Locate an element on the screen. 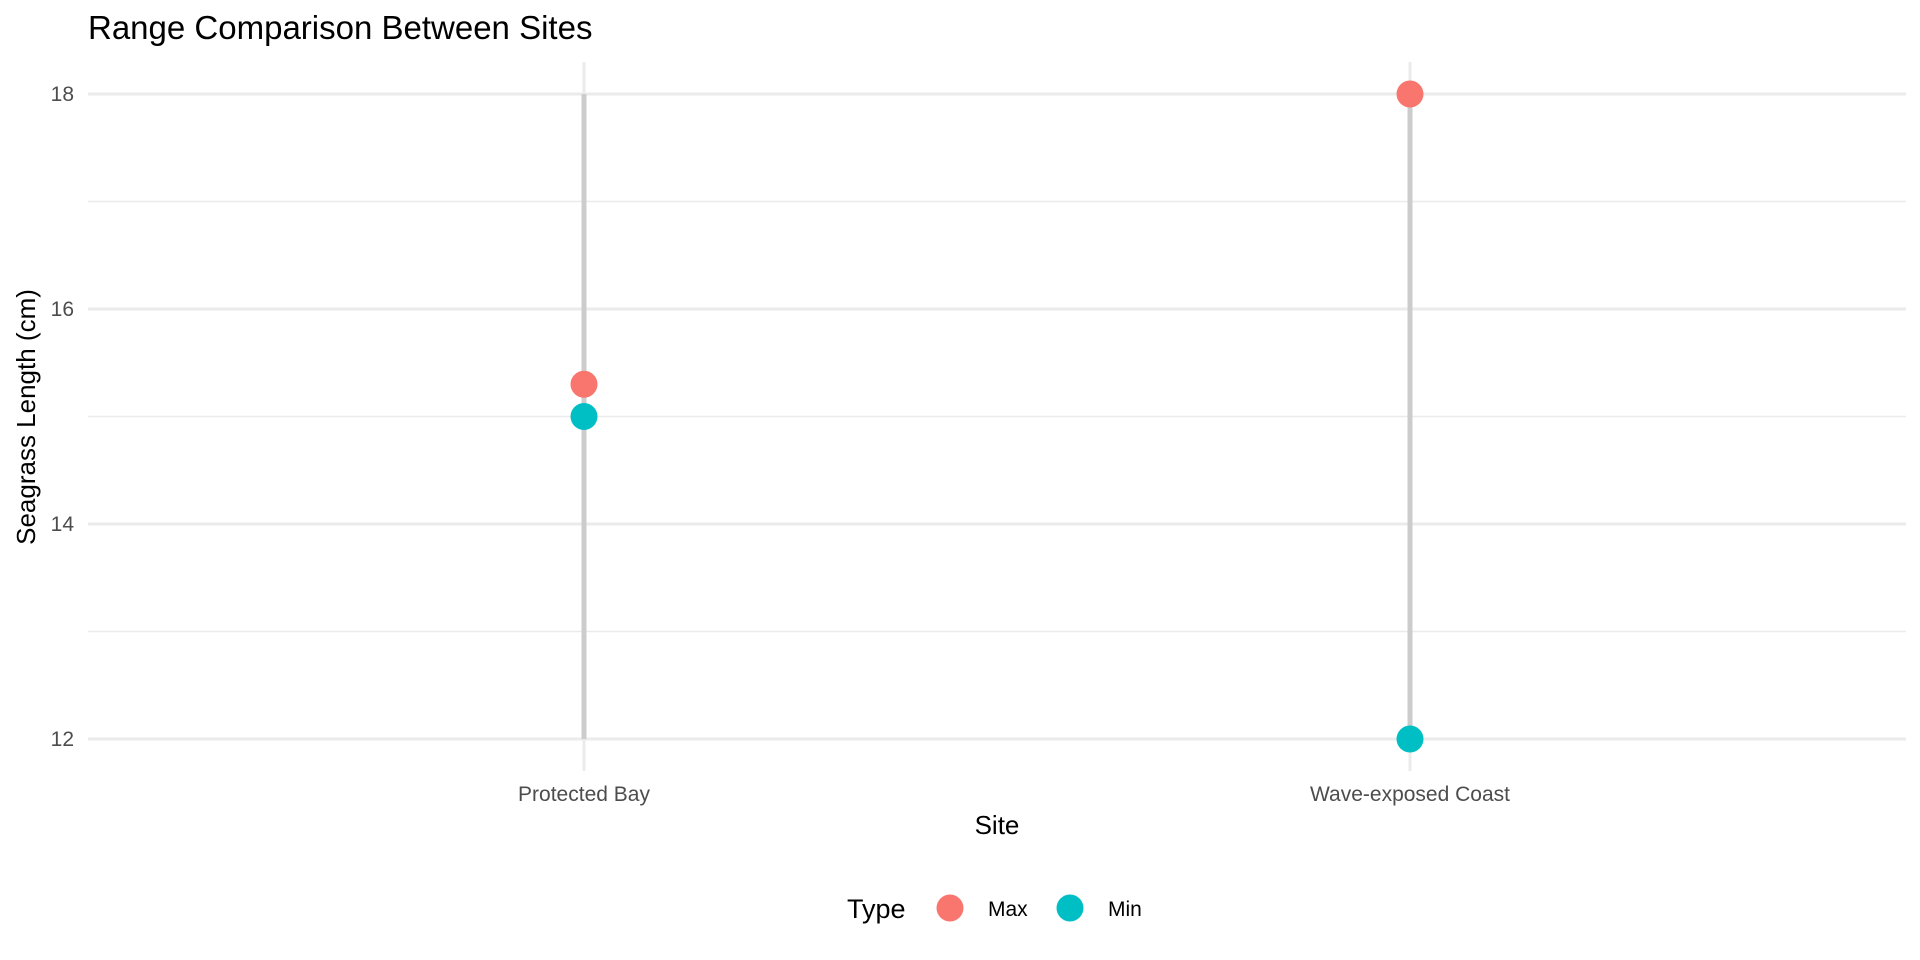  x-tick-label: Protected Bay is located at coordinates (584, 794).